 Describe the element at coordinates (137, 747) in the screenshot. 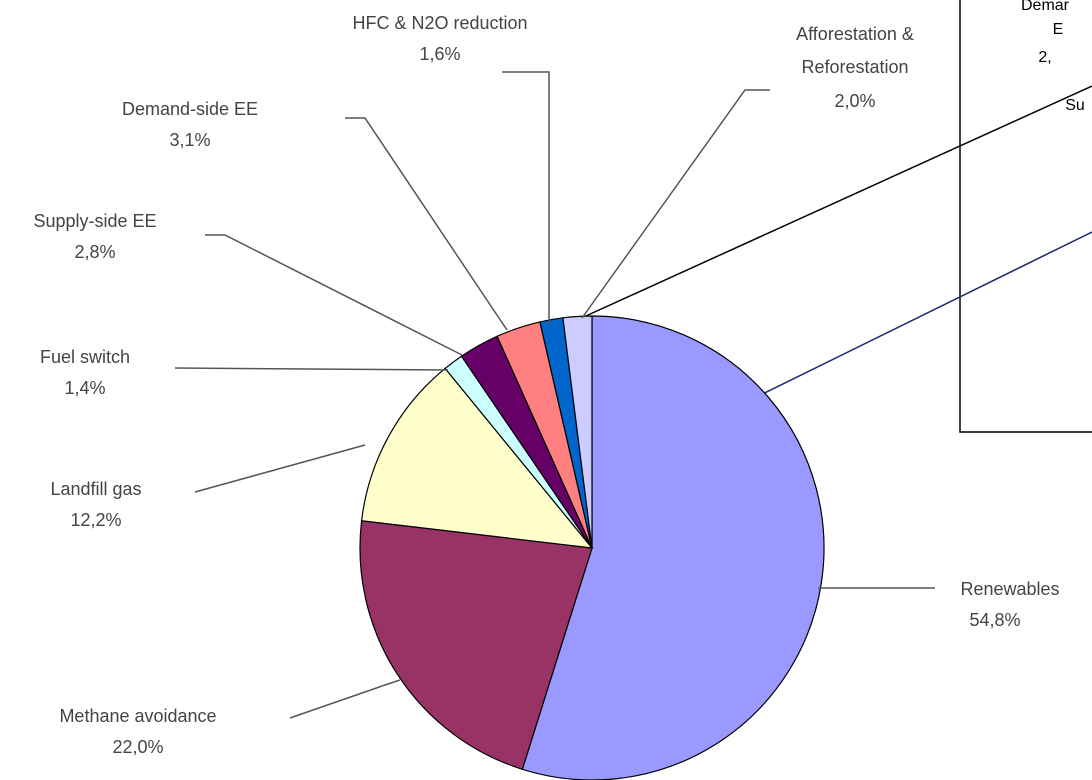

I see `slice-value-label: 22,0%` at that location.